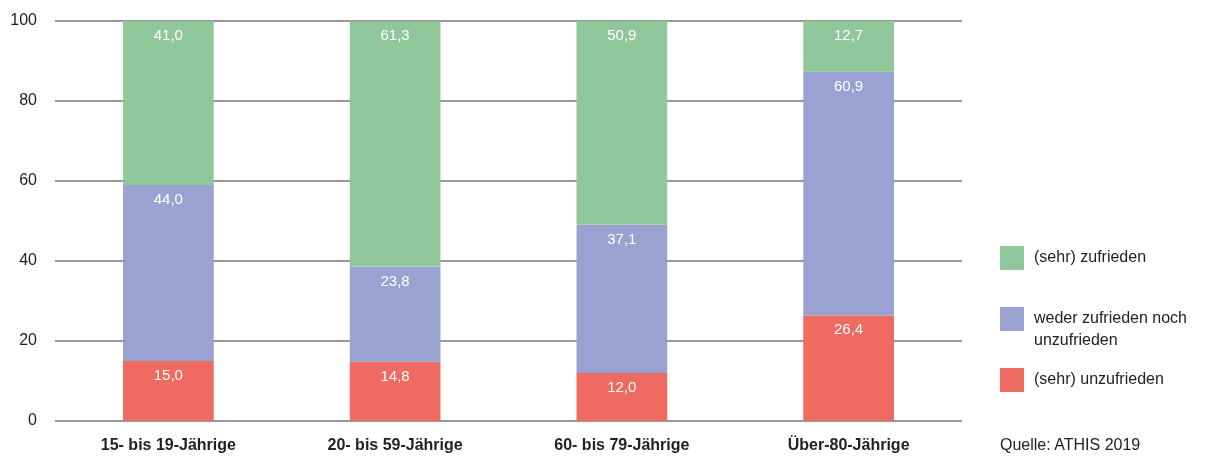  I want to click on data-label: 23,8, so click(395, 280).